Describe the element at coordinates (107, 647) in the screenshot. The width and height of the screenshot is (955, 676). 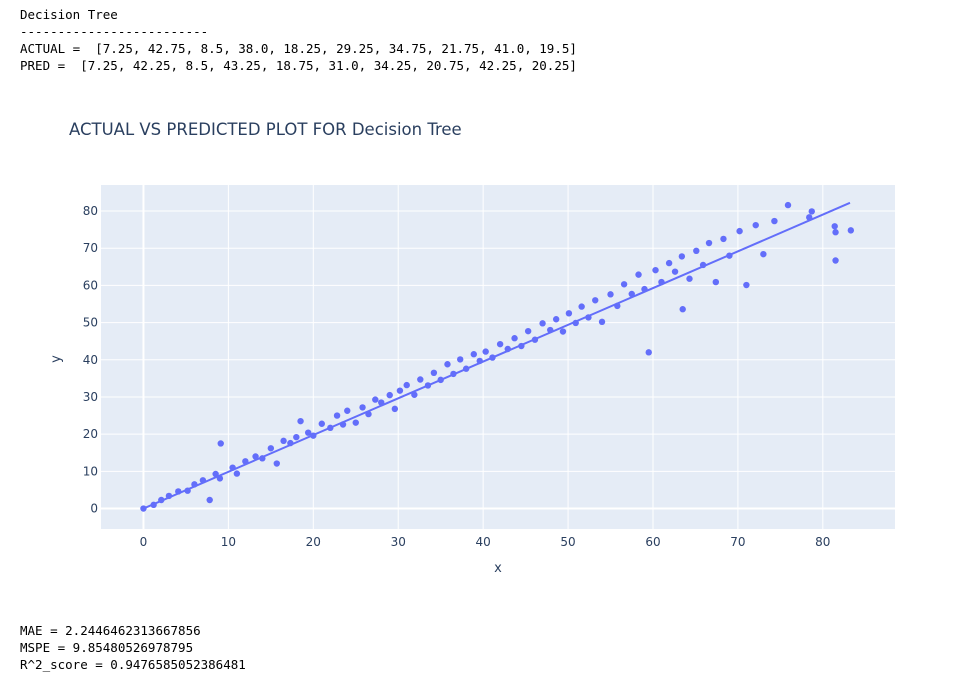
I see `mspe-line: MSPE = 9.85480526978795` at that location.